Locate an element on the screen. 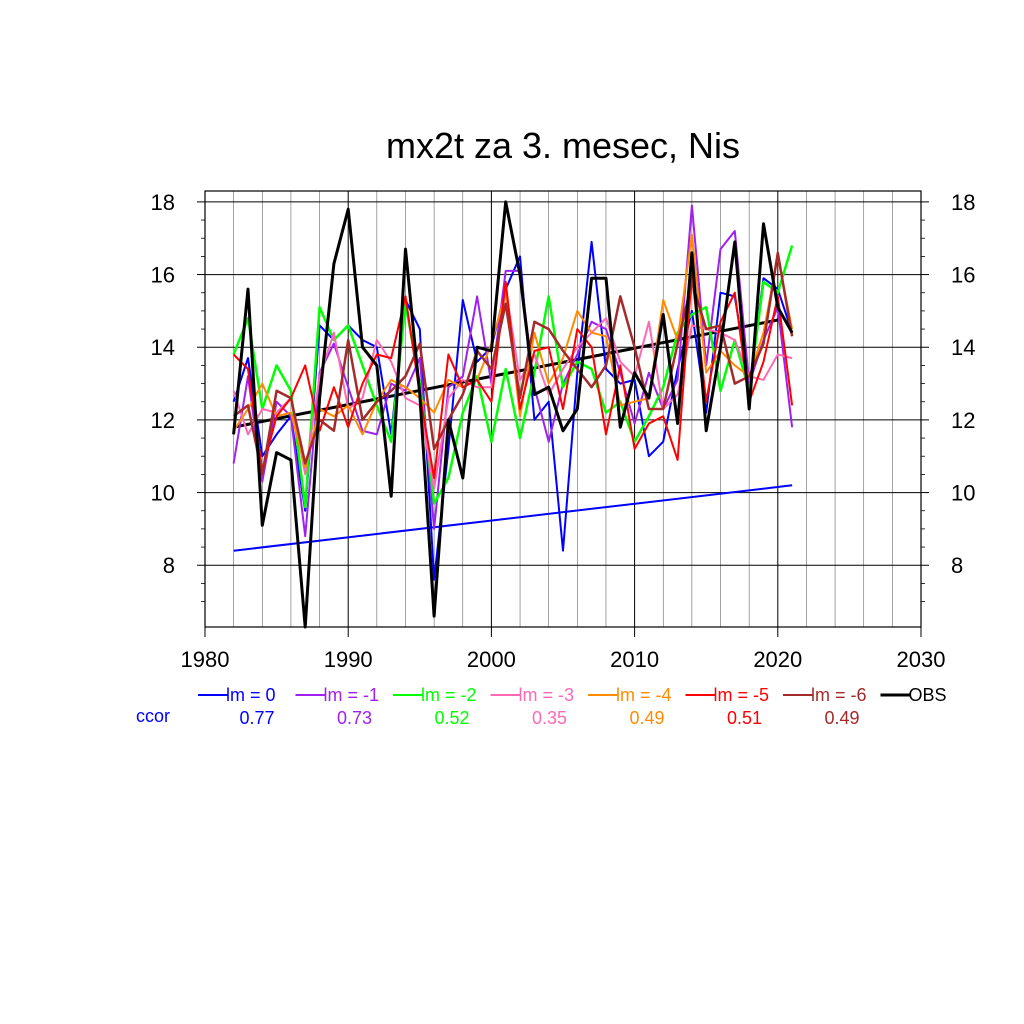 This screenshot has width=1024, height=1024. ccor-value-2: 0.52 is located at coordinates (451, 718).